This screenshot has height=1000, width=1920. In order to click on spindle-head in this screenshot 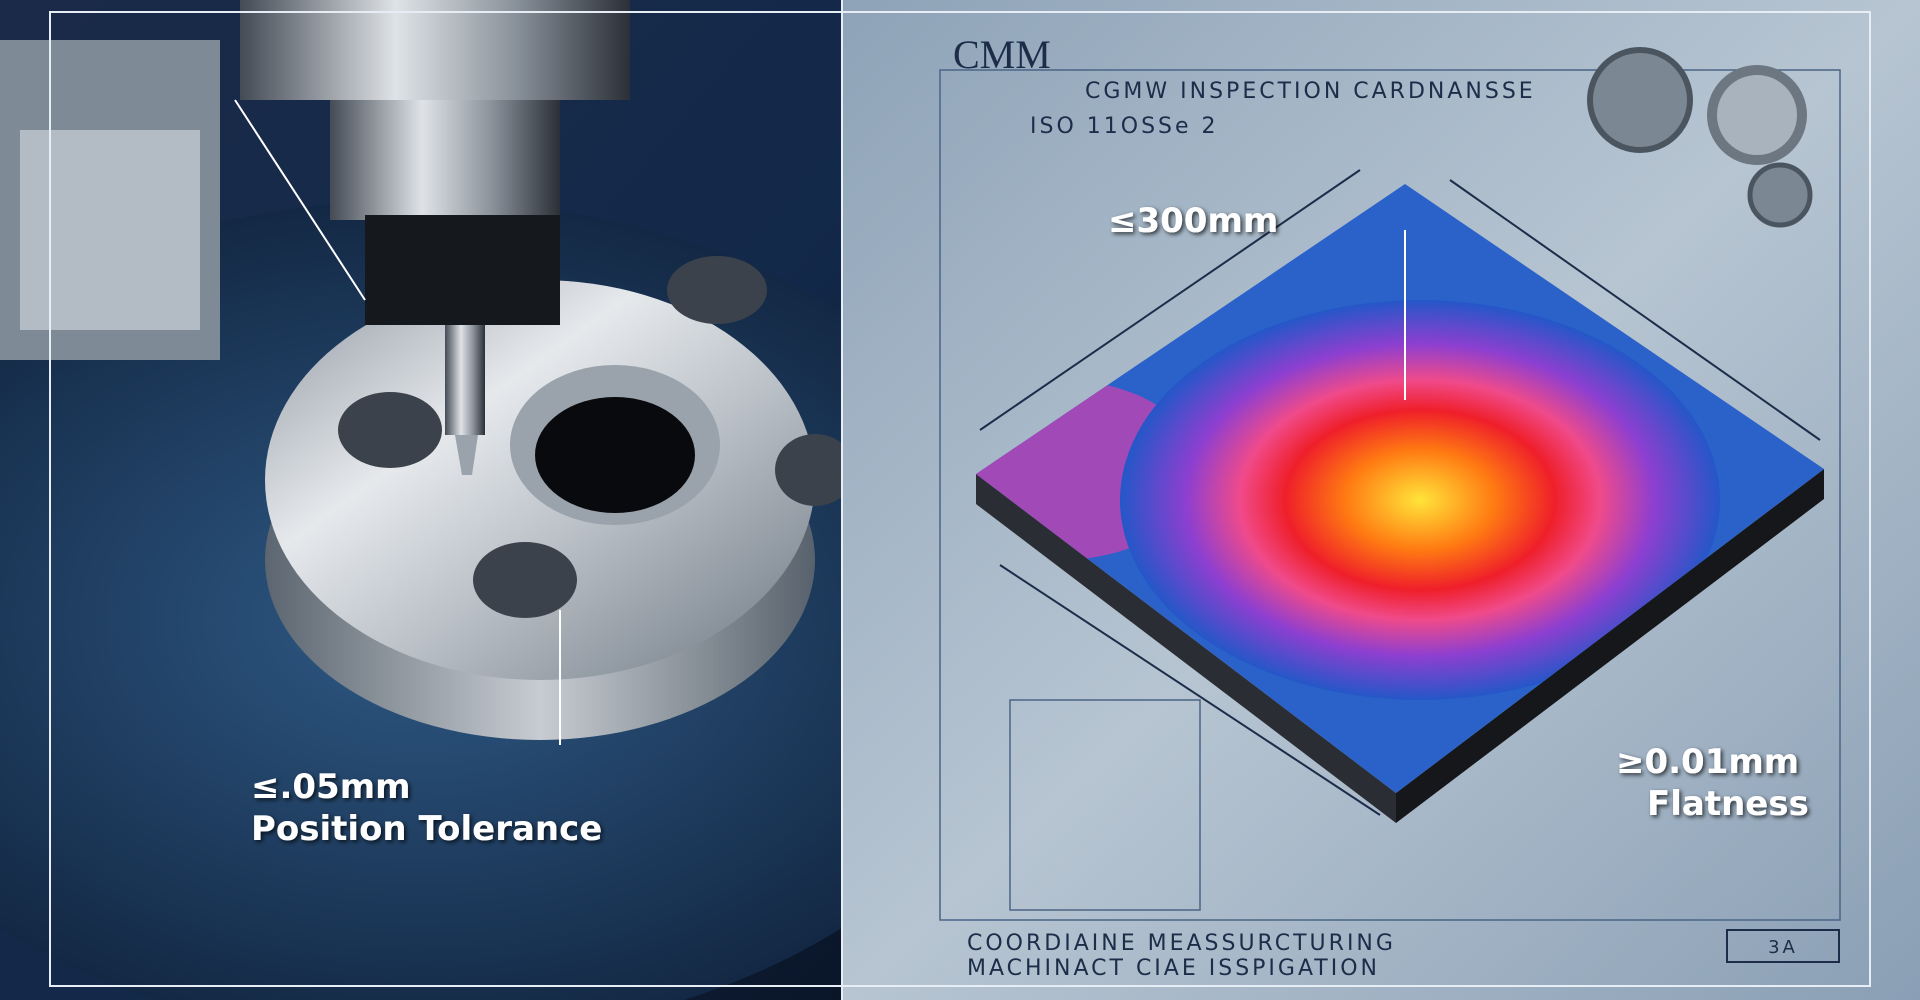, I will do `click(435, 50)`.